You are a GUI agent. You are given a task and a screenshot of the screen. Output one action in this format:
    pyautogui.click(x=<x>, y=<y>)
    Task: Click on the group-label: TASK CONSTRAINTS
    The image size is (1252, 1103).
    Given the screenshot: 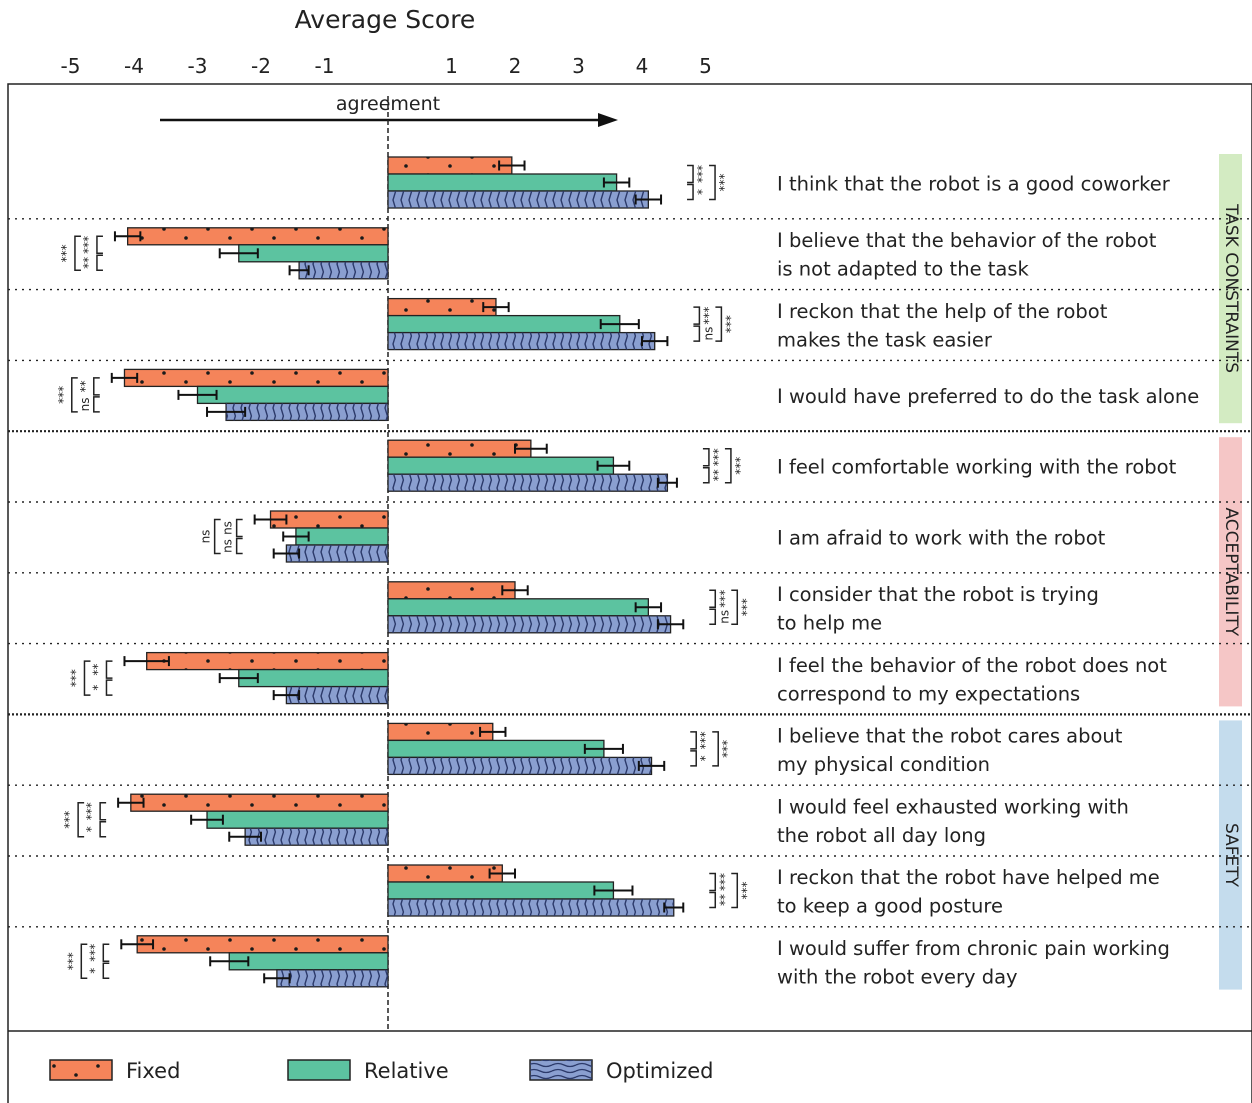 What is the action you would take?
    pyautogui.click(x=1230, y=289)
    